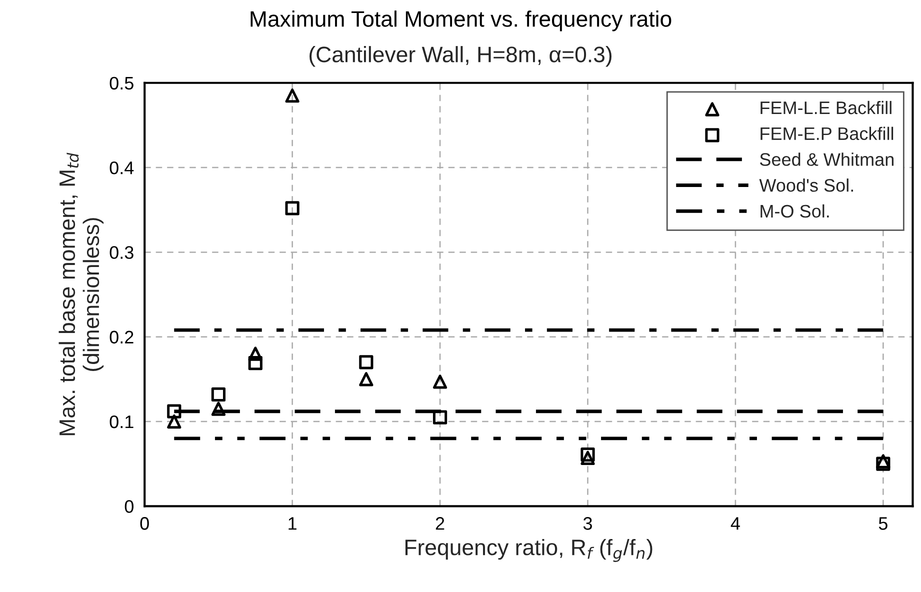 The height and width of the screenshot is (592, 921). I want to click on y-tick-label: 0.1, so click(122, 421).